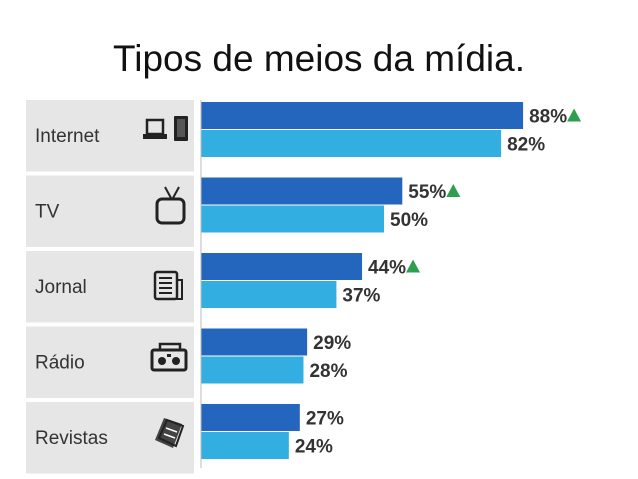 This screenshot has height=479, width=638. Describe the element at coordinates (548, 117) in the screenshot. I see `value-label: 88%` at that location.